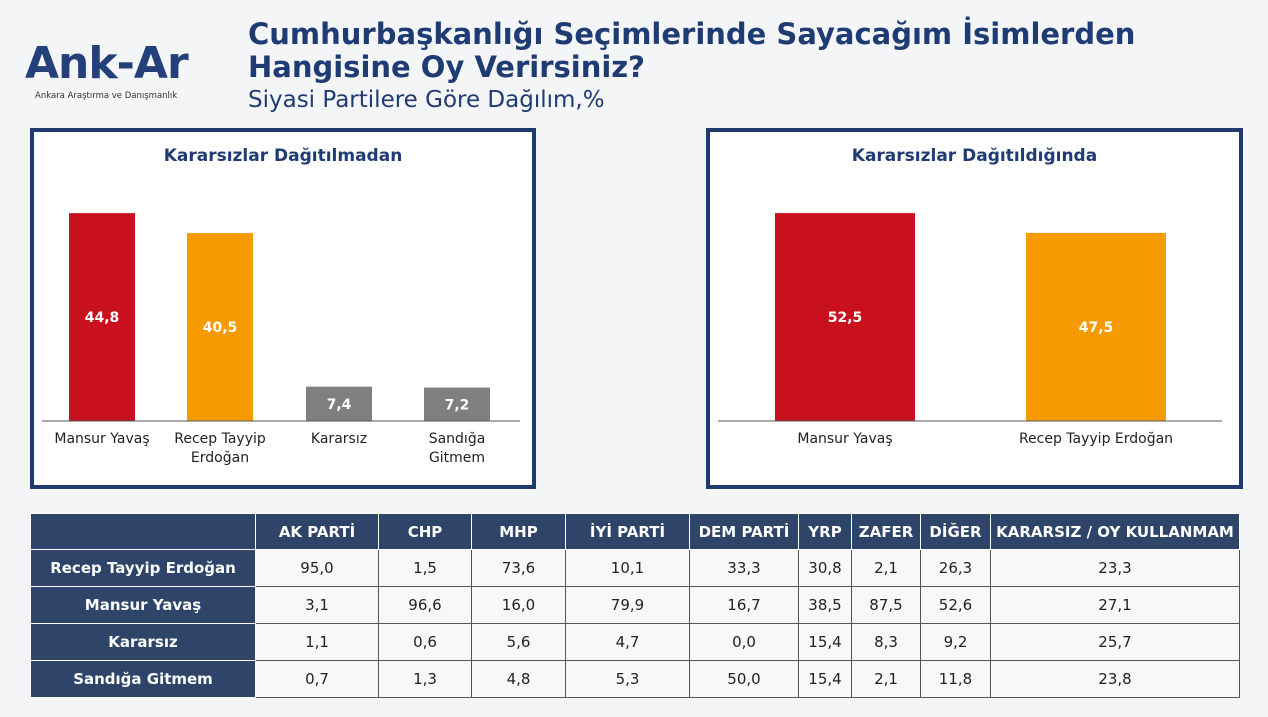 The image size is (1268, 717). I want to click on row-label: Recep Tayyip Erdoğan, so click(143, 568).